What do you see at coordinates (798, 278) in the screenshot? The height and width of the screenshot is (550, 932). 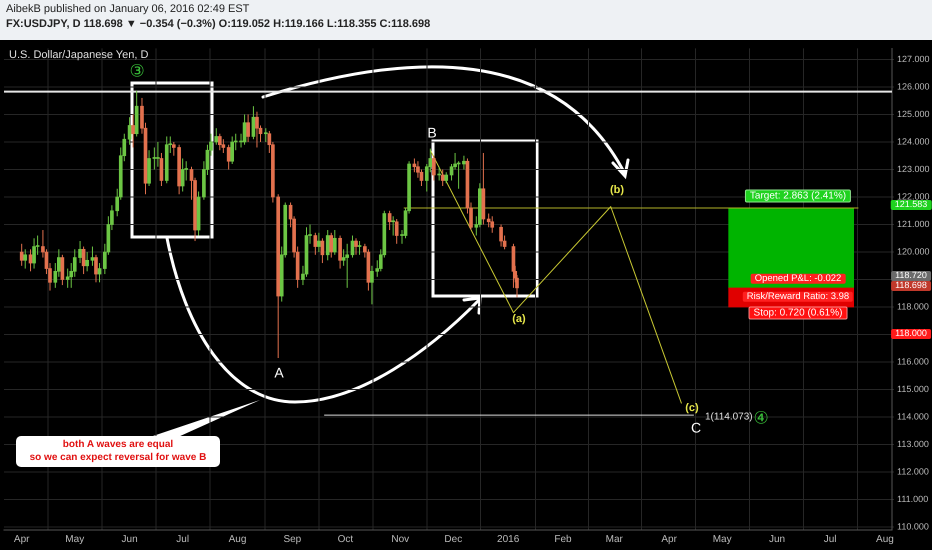 I see `annotation: Opened P&L: -0.022` at bounding box center [798, 278].